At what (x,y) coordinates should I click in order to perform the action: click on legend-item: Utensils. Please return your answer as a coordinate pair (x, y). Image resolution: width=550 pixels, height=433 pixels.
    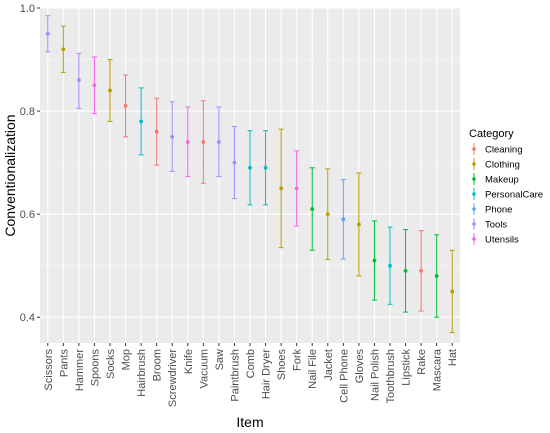
    Looking at the image, I should click on (495, 239).